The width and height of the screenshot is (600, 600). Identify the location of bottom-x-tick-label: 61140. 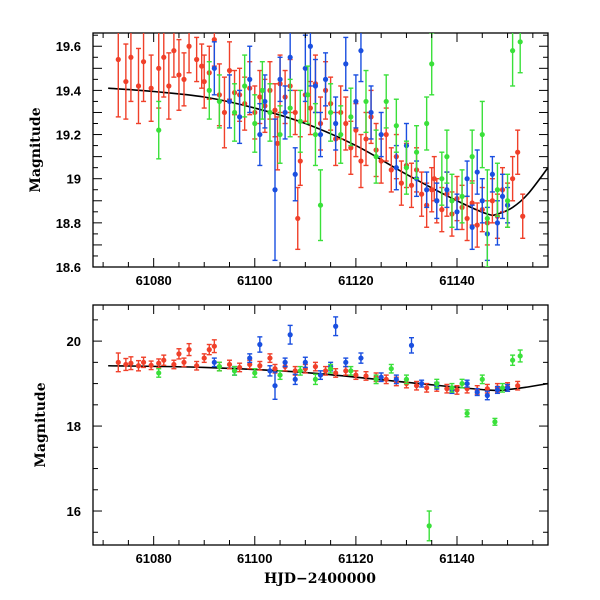
(456, 558).